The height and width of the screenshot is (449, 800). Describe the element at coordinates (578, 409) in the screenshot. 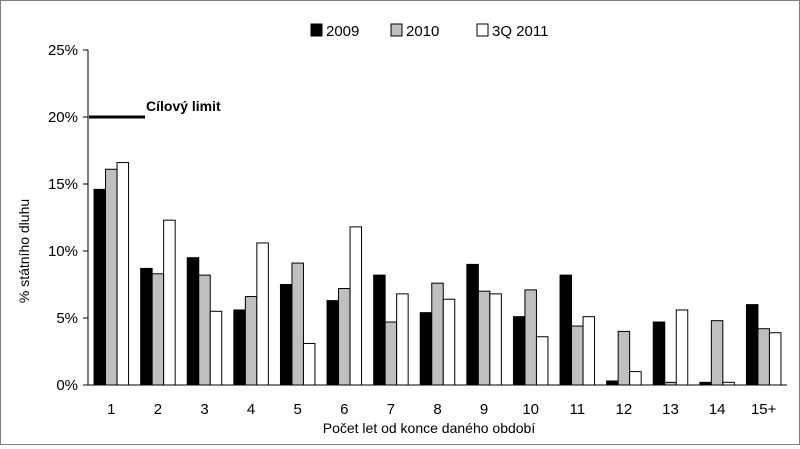

I see `x-tick-label: 11` at that location.